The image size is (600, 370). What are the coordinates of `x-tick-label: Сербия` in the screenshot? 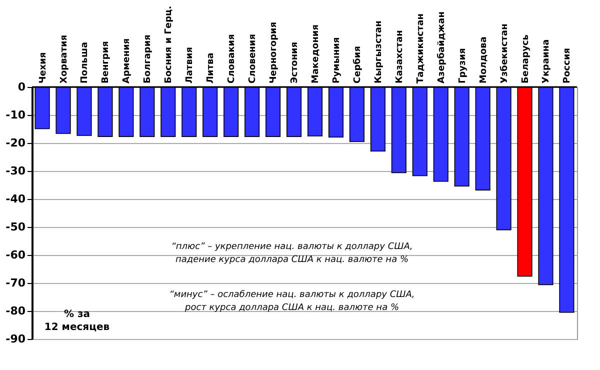 It's located at (357, 65).